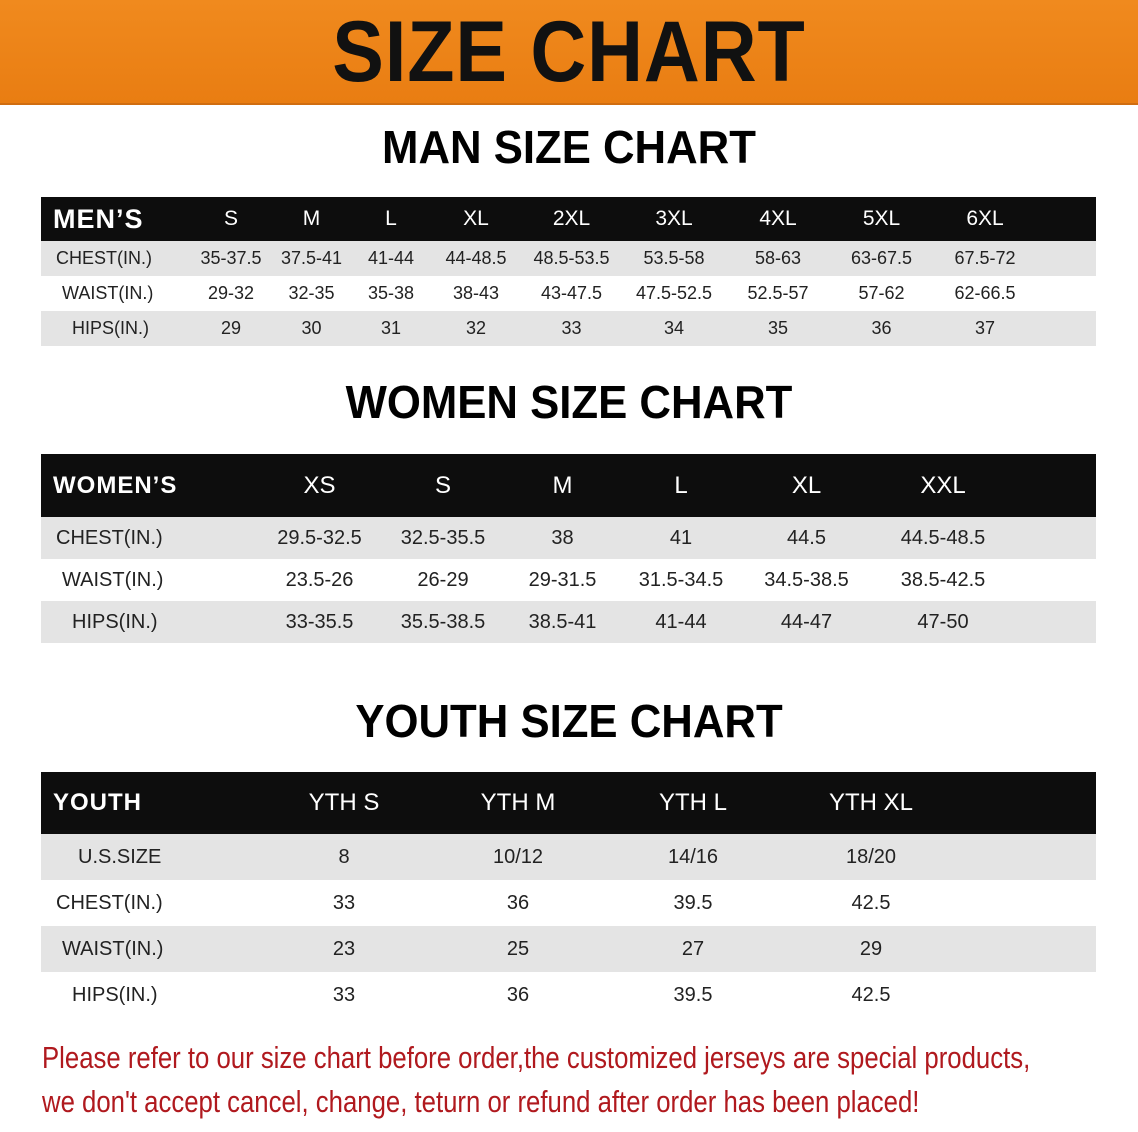  Describe the element at coordinates (943, 622) in the screenshot. I see `measurement-cell: 47-50` at that location.